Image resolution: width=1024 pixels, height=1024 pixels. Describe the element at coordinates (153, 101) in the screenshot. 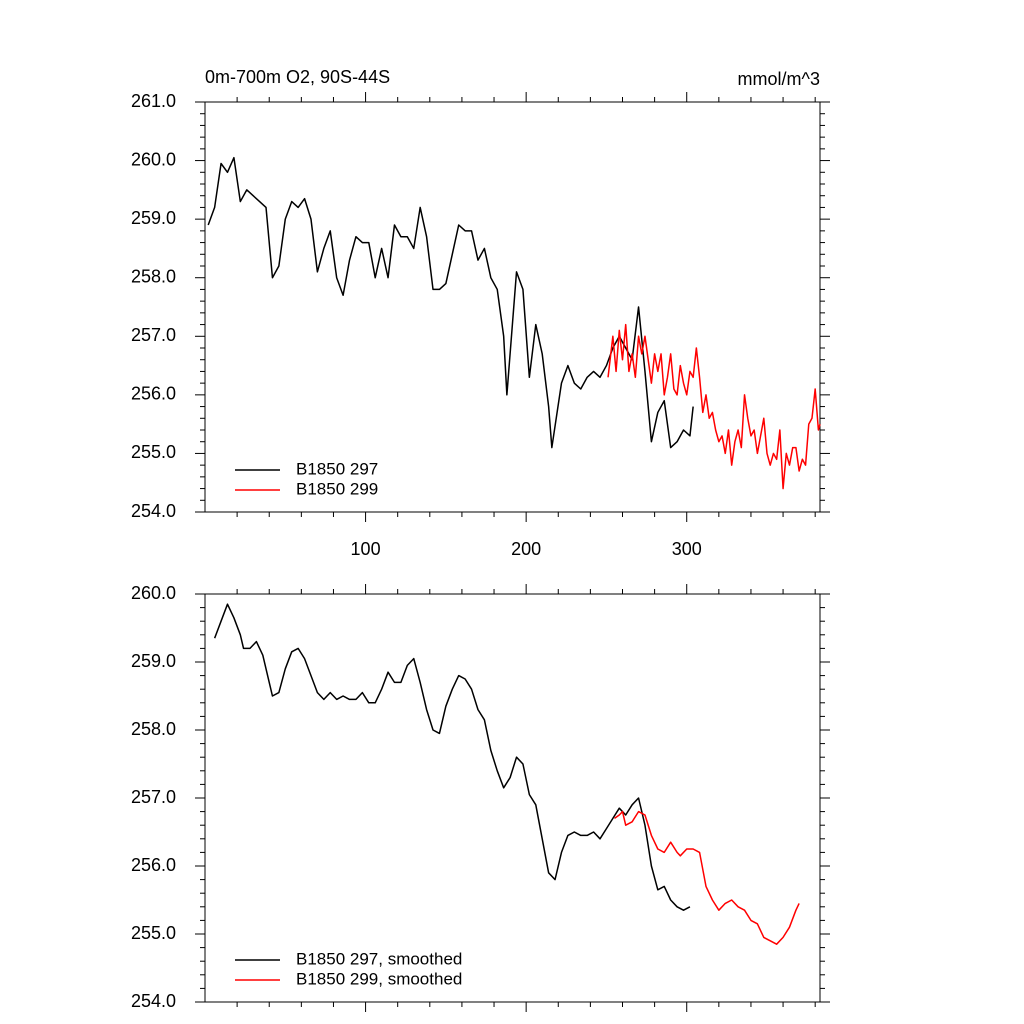

I see `y-tick-label: 261.0` at that location.